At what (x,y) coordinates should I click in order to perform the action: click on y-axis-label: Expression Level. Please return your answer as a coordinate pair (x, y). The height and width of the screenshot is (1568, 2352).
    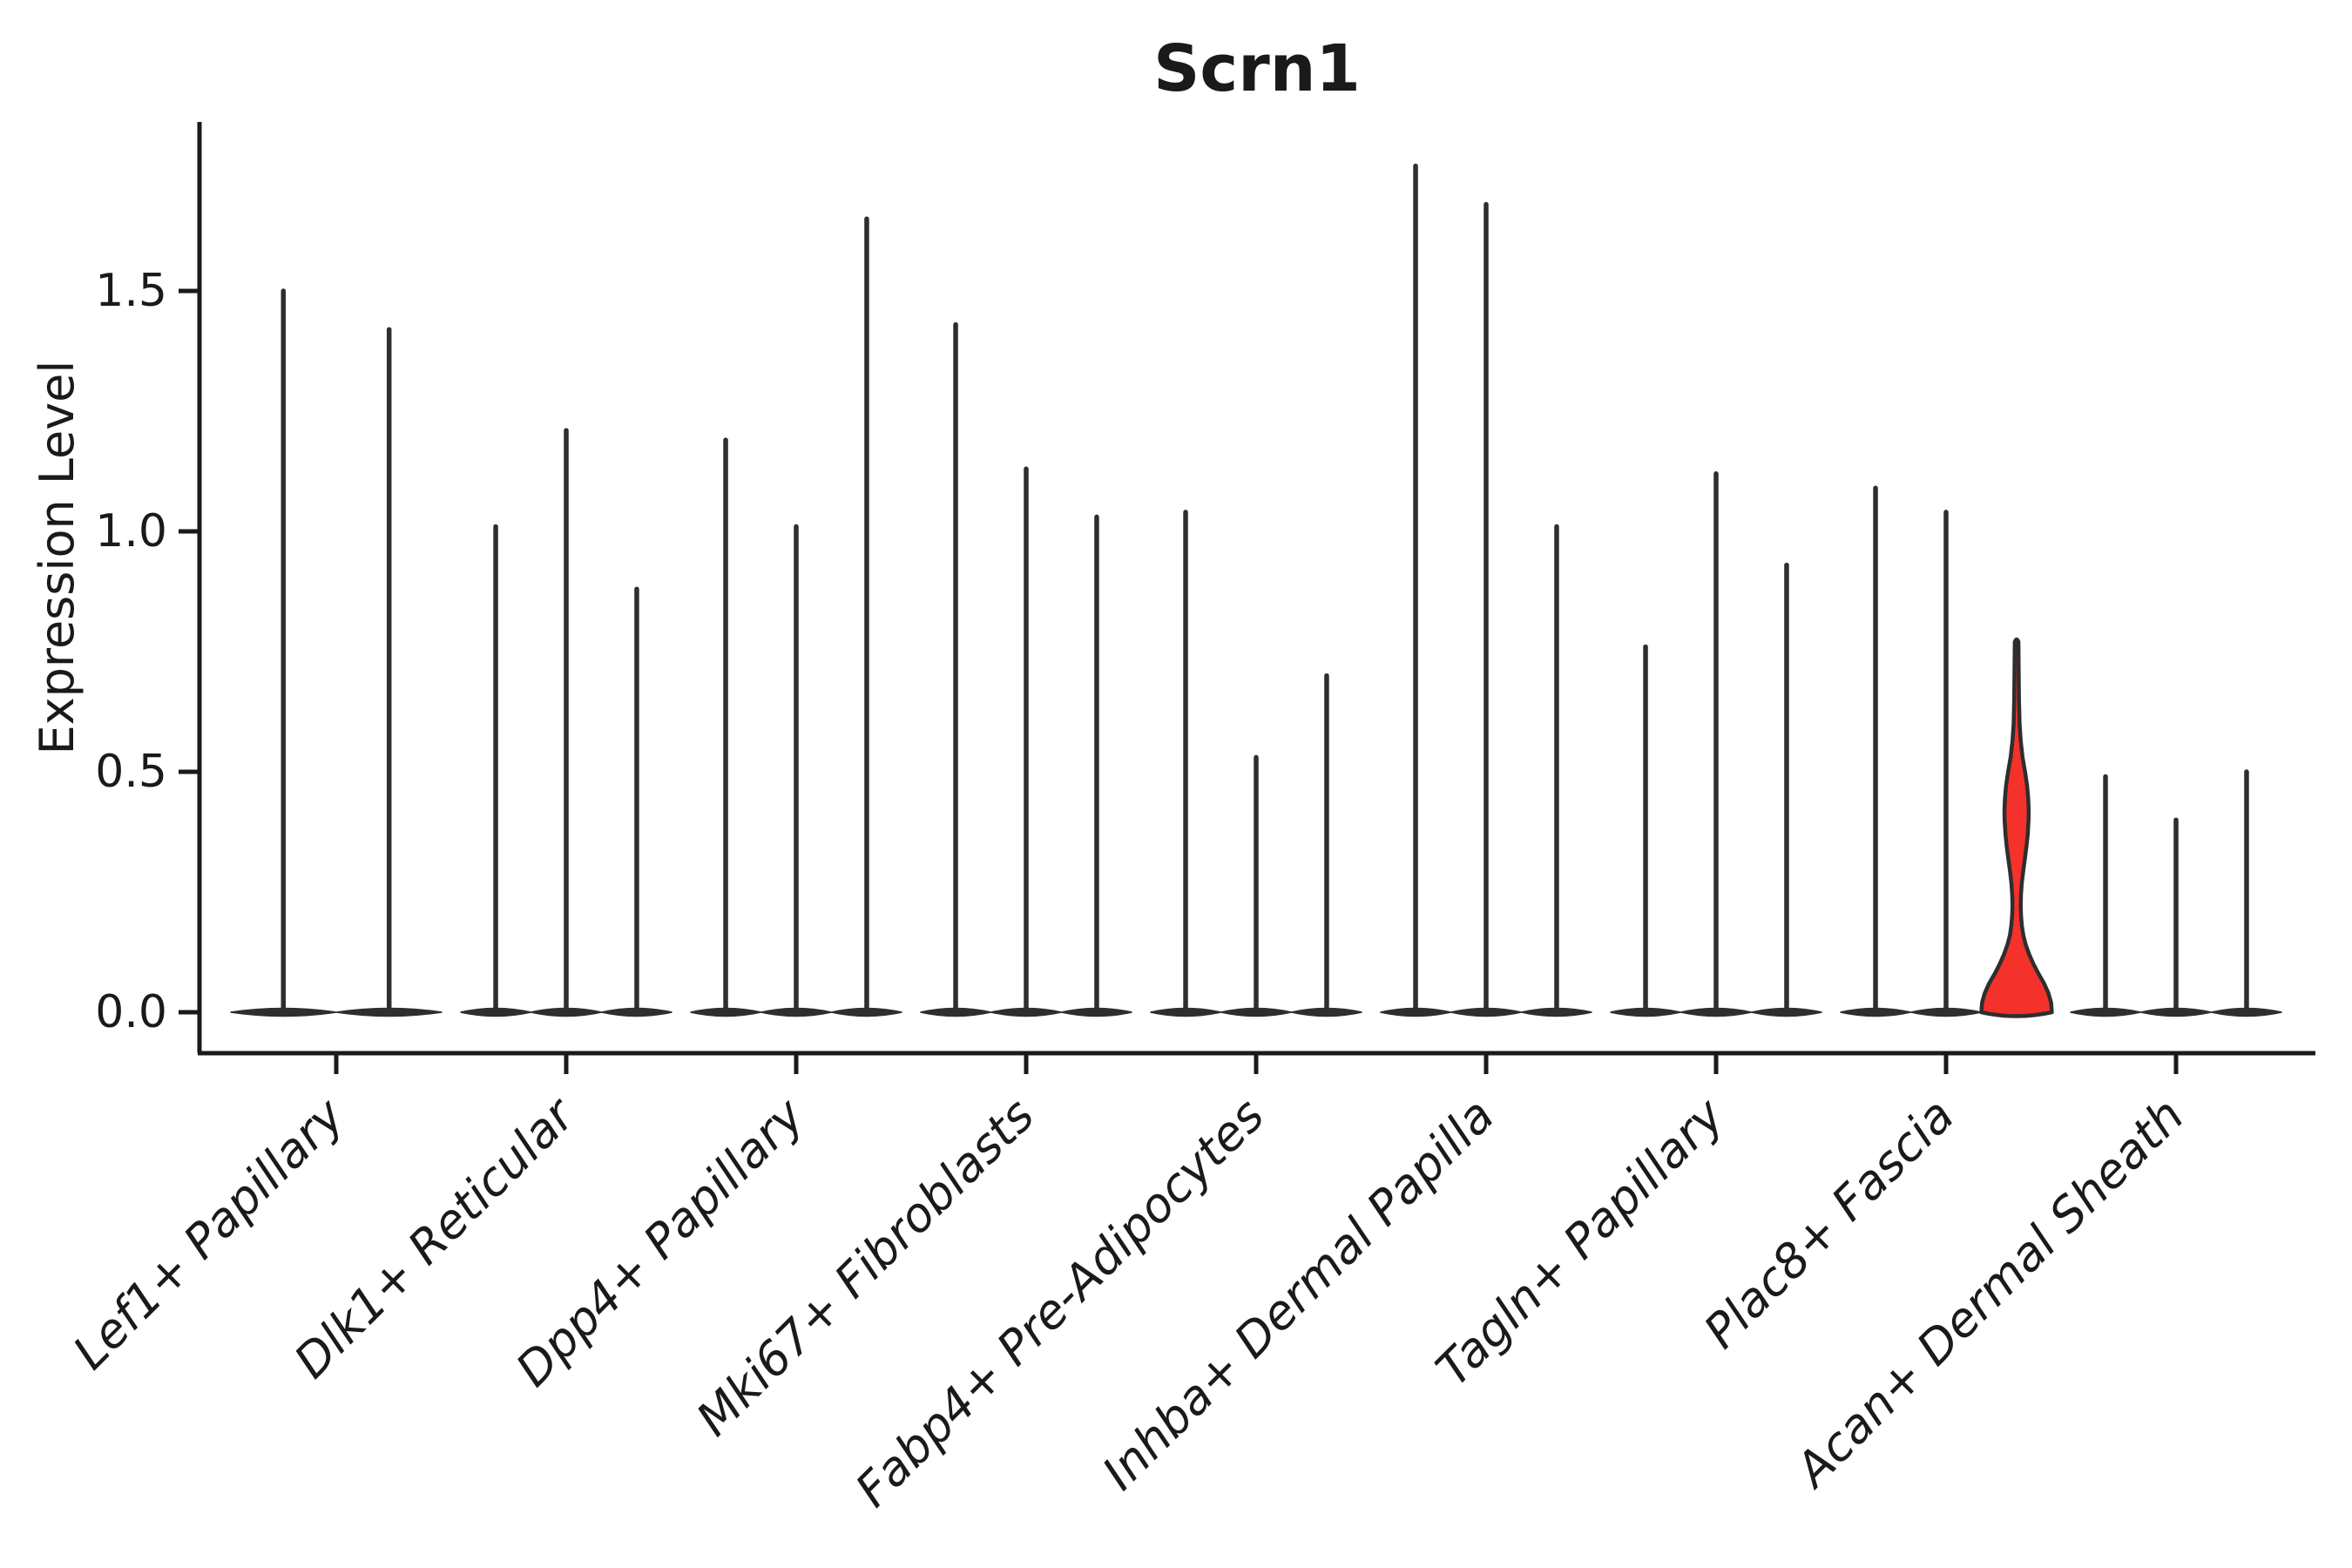
    Looking at the image, I should click on (57, 558).